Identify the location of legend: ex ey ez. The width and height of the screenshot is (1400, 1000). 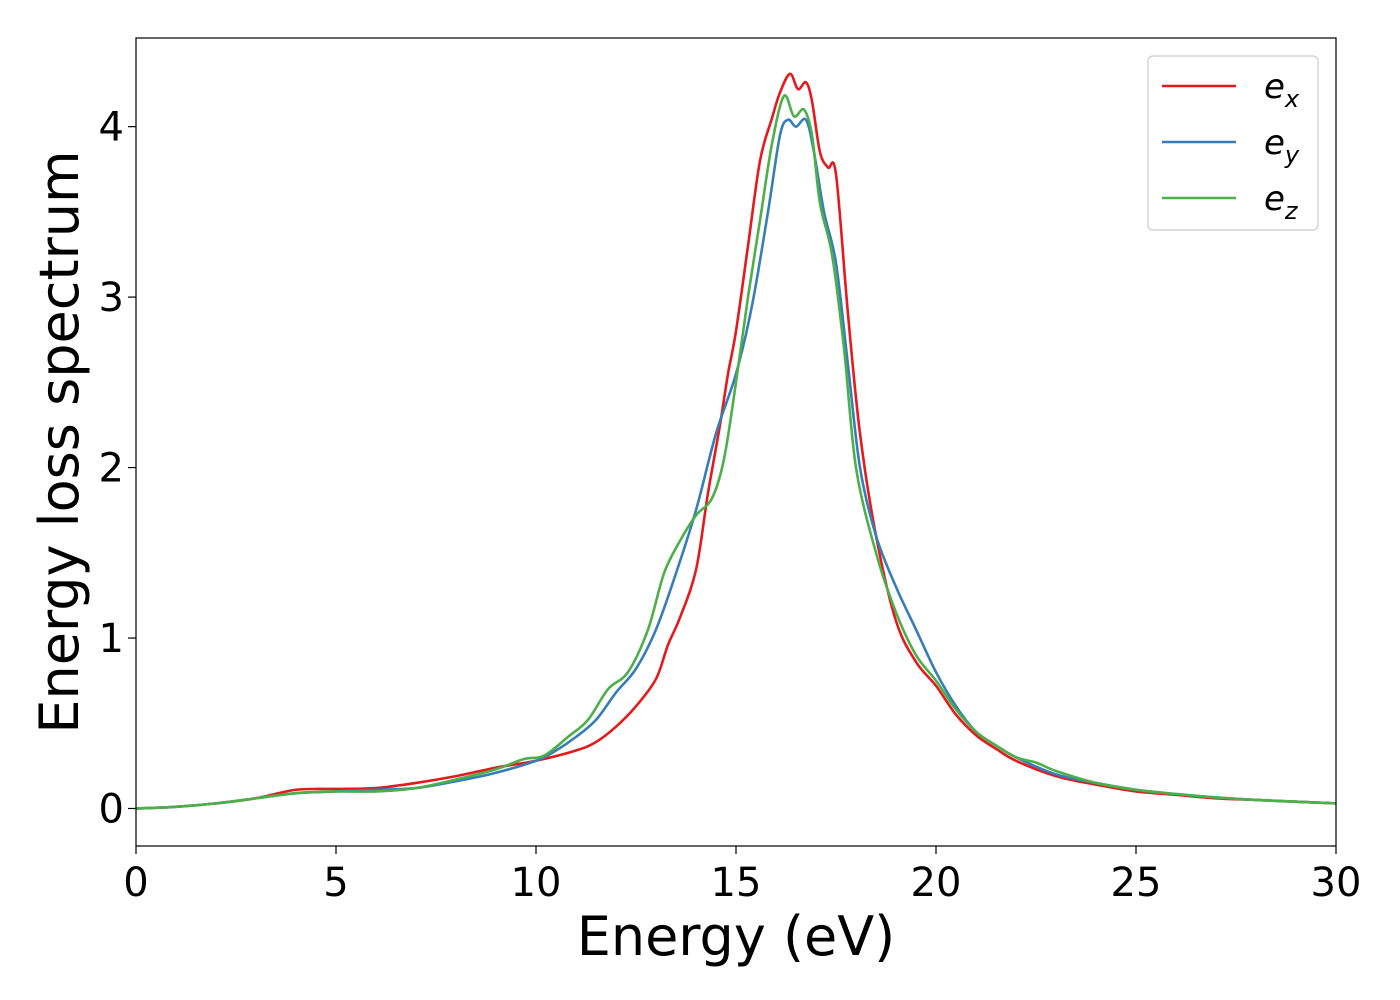
(1233, 143).